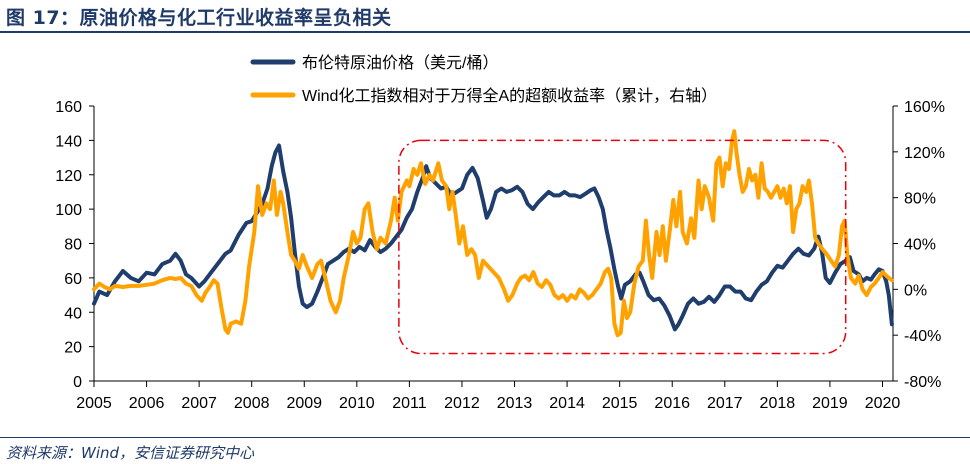  What do you see at coordinates (73, 313) in the screenshot?
I see `y-tick-label: 40` at bounding box center [73, 313].